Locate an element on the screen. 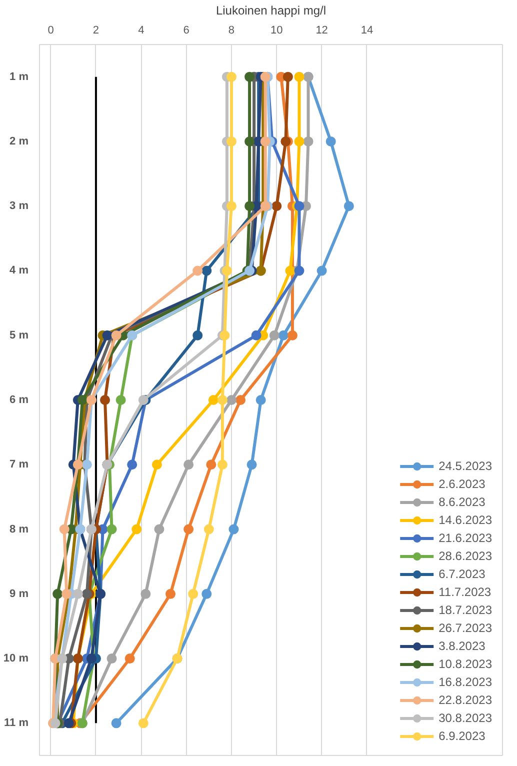 Image resolution: width=517 pixels, height=766 pixels. x-axis-title: Liukoinen happi mg/l is located at coordinates (271, 11).